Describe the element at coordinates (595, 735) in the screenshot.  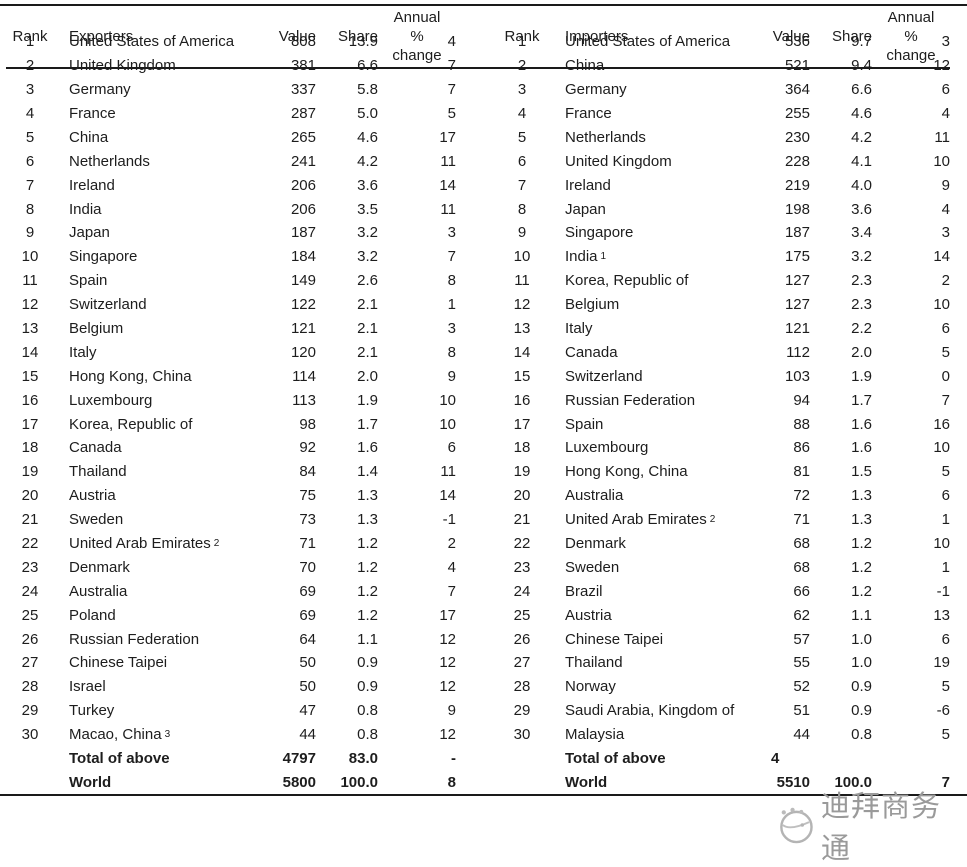
I see `importer-name: Malaysia` at that location.